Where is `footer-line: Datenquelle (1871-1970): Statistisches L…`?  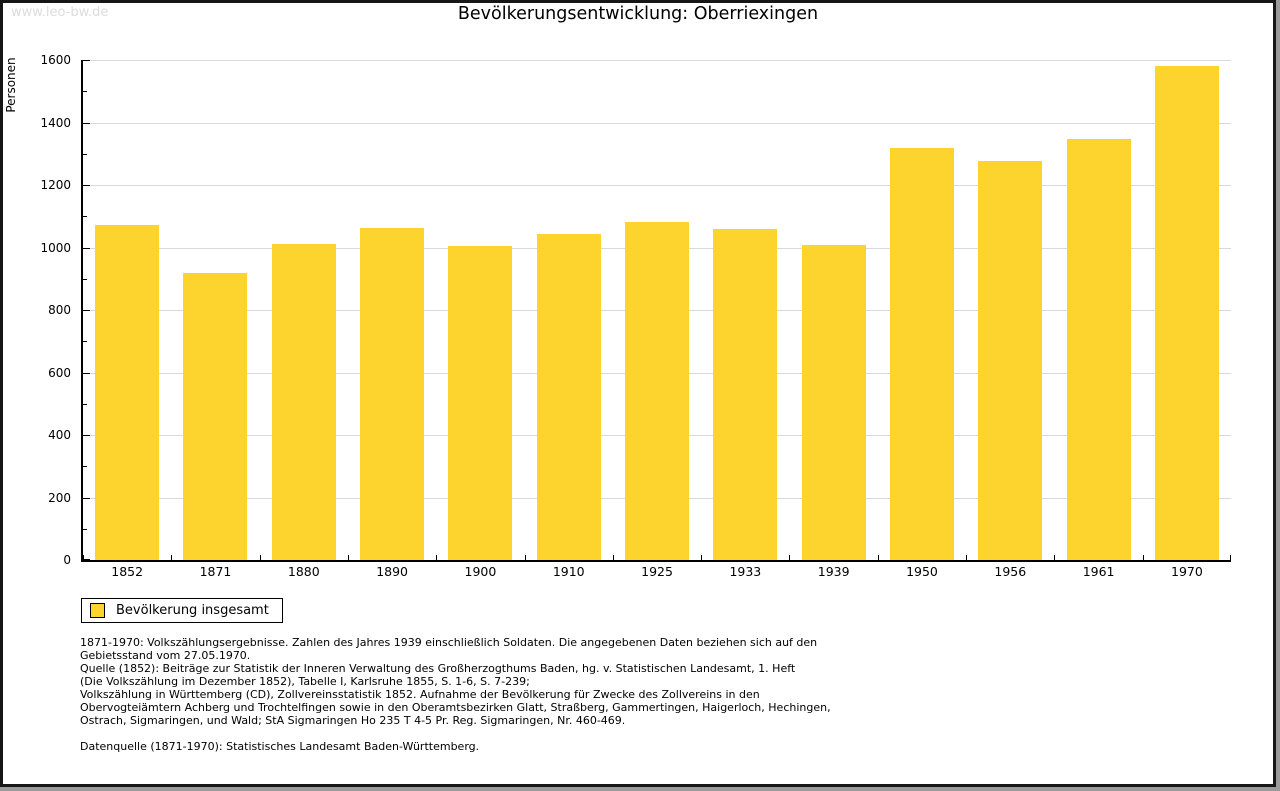
footer-line: Datenquelle (1871-1970): Statistisches L… is located at coordinates (280, 746).